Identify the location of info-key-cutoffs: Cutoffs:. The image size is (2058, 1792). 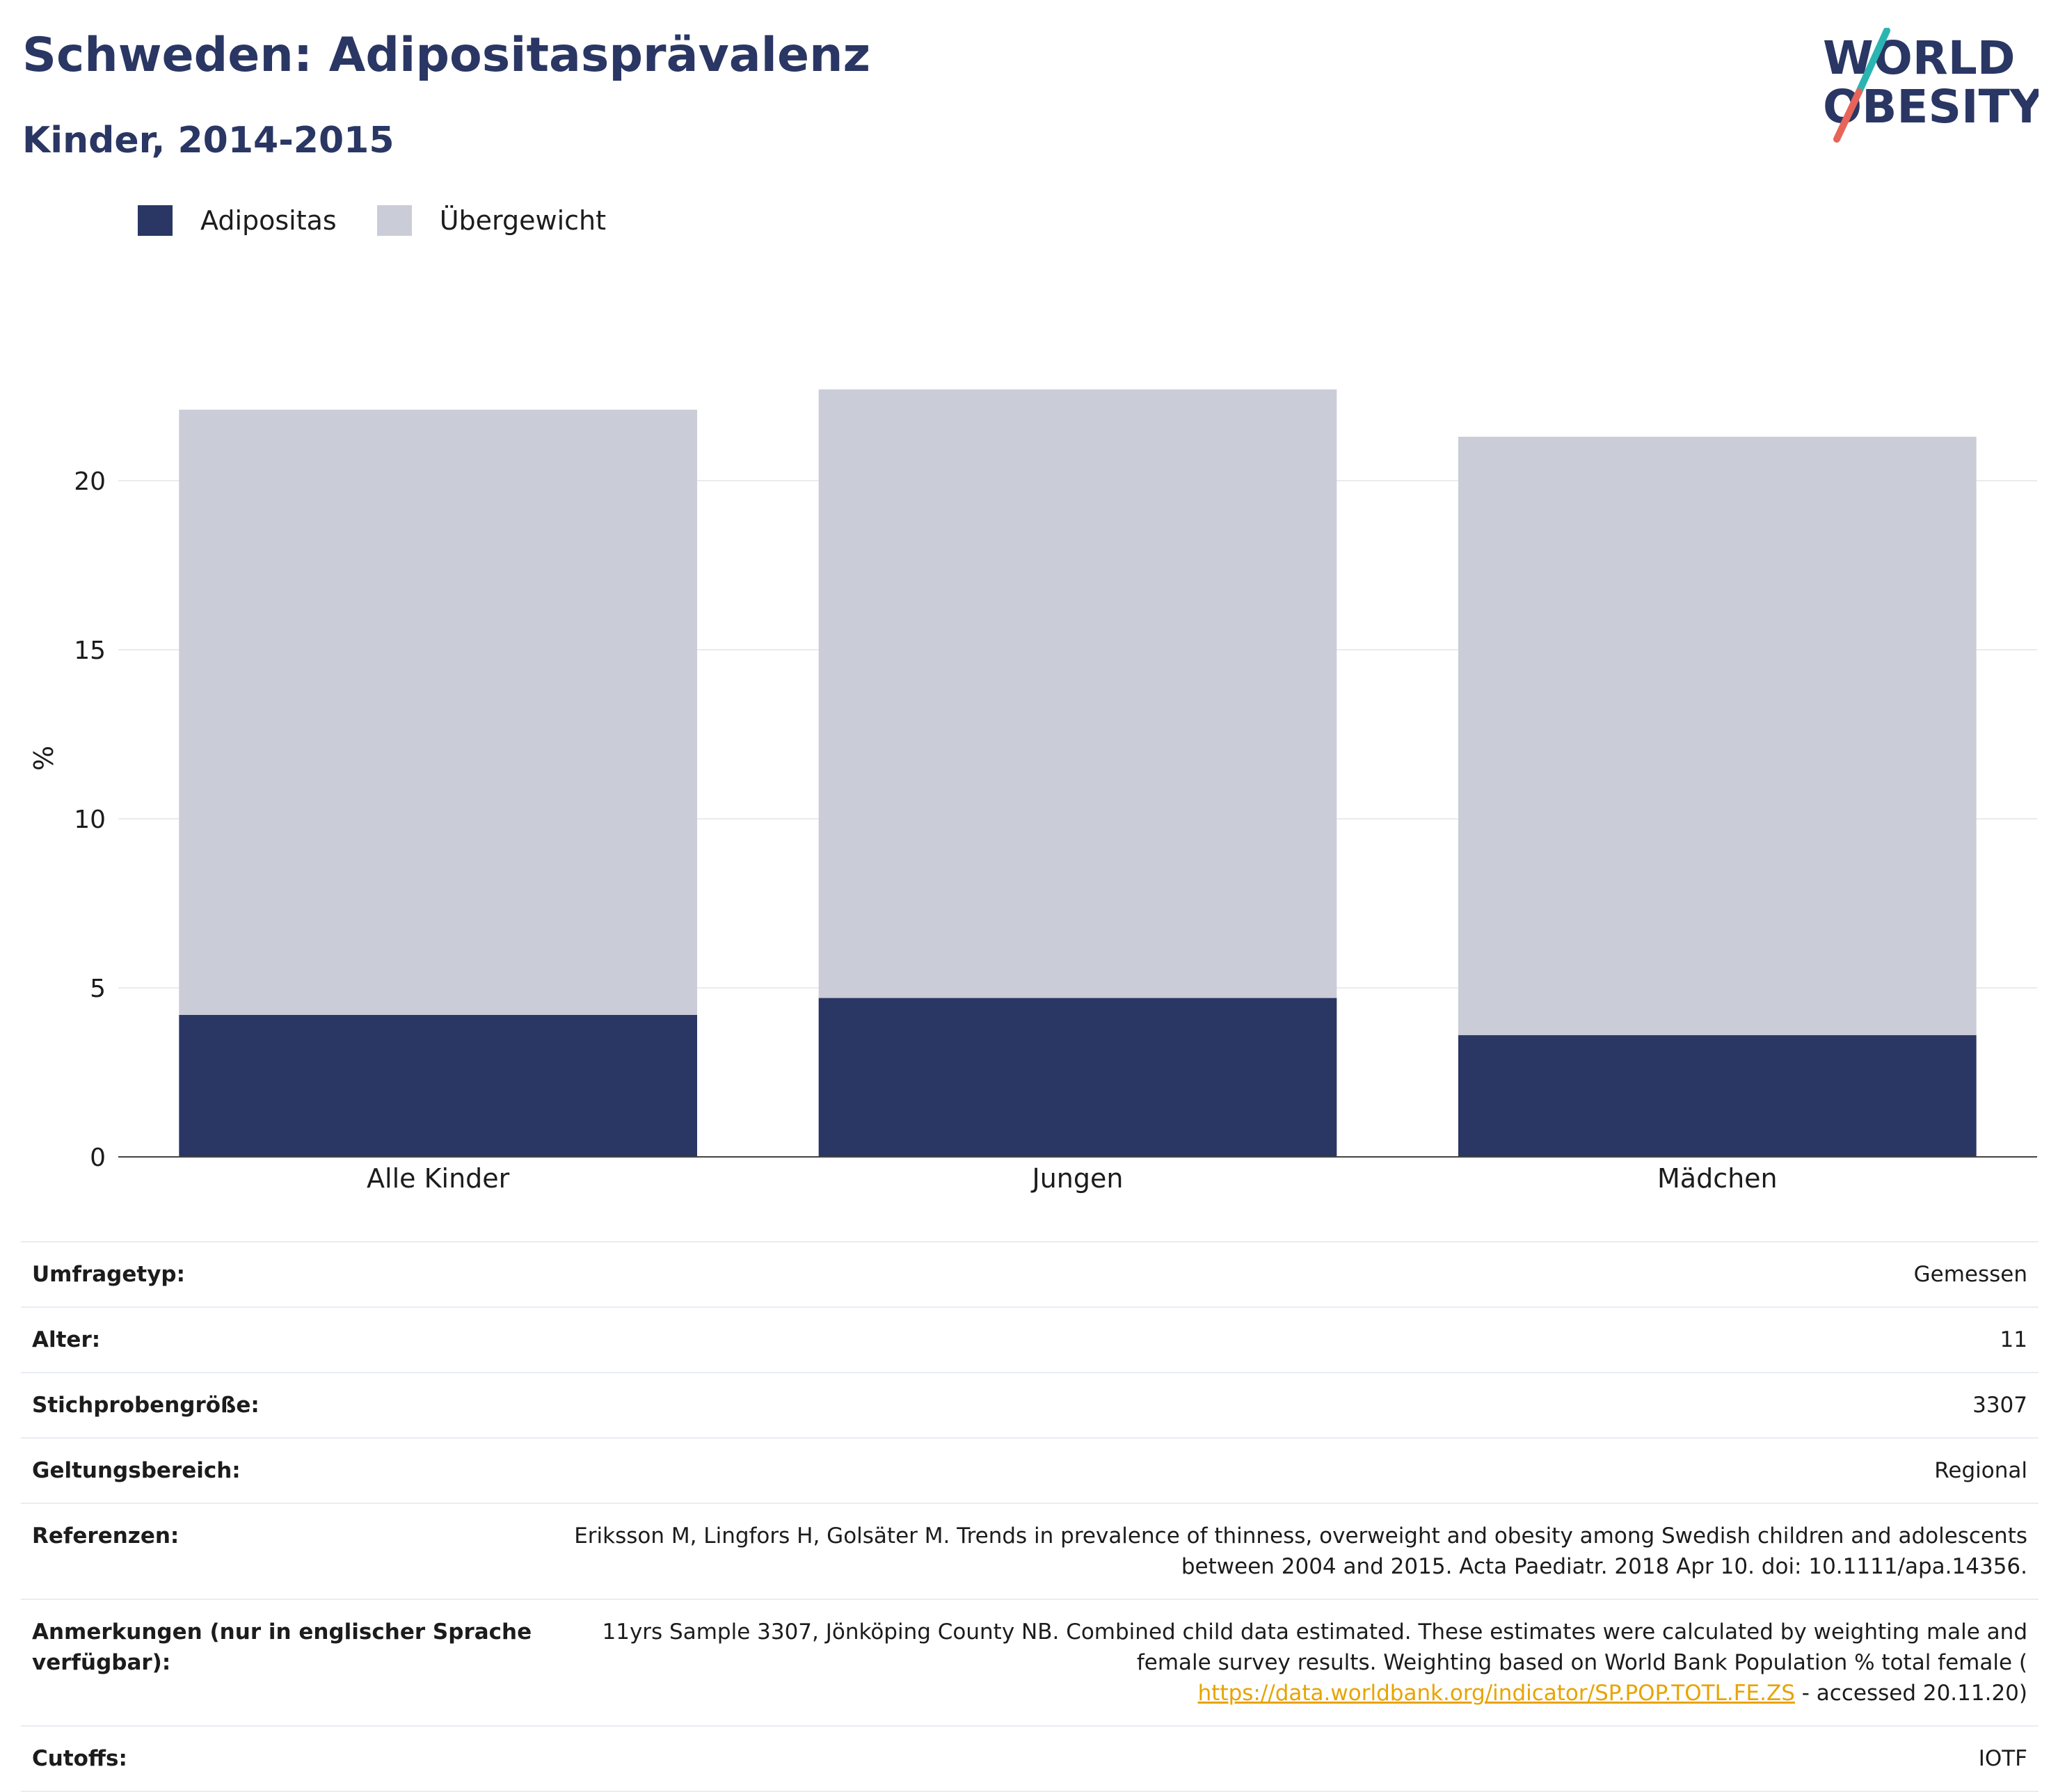
(80, 1758).